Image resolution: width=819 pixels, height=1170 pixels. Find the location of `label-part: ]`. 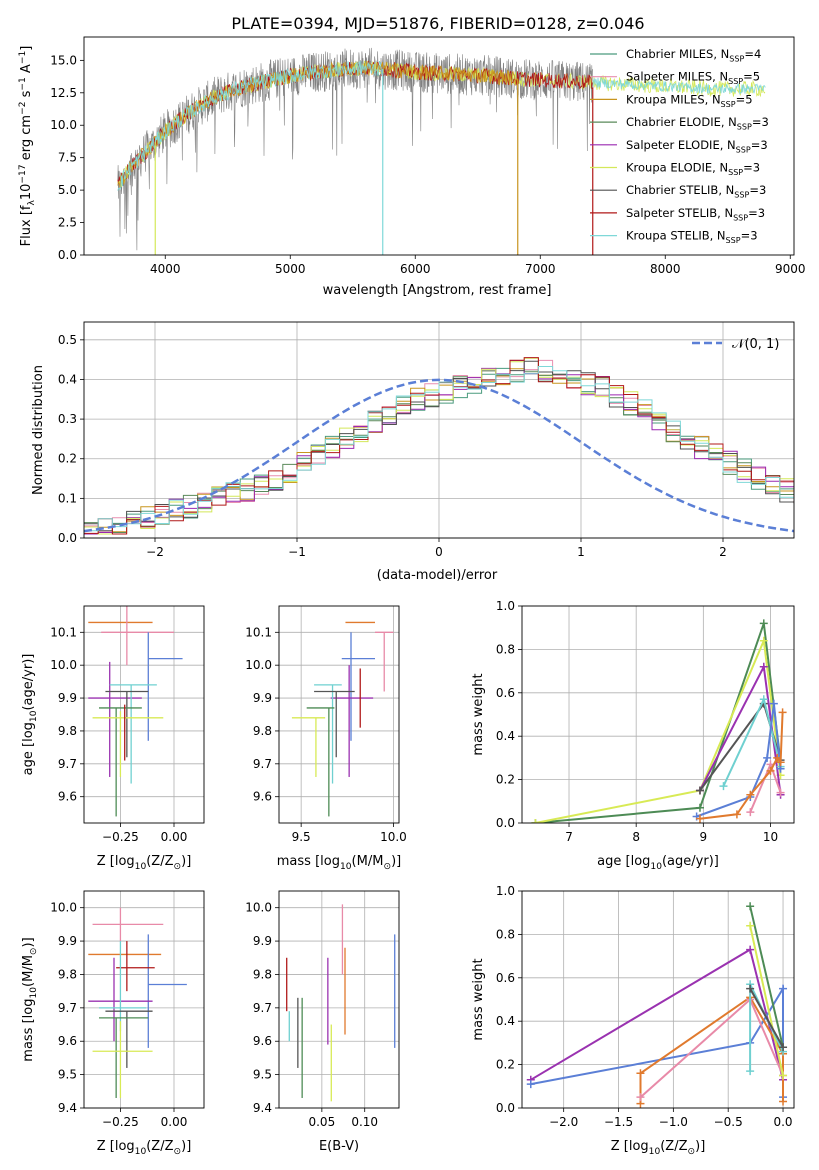

label-part: ] is located at coordinates (26, 48).